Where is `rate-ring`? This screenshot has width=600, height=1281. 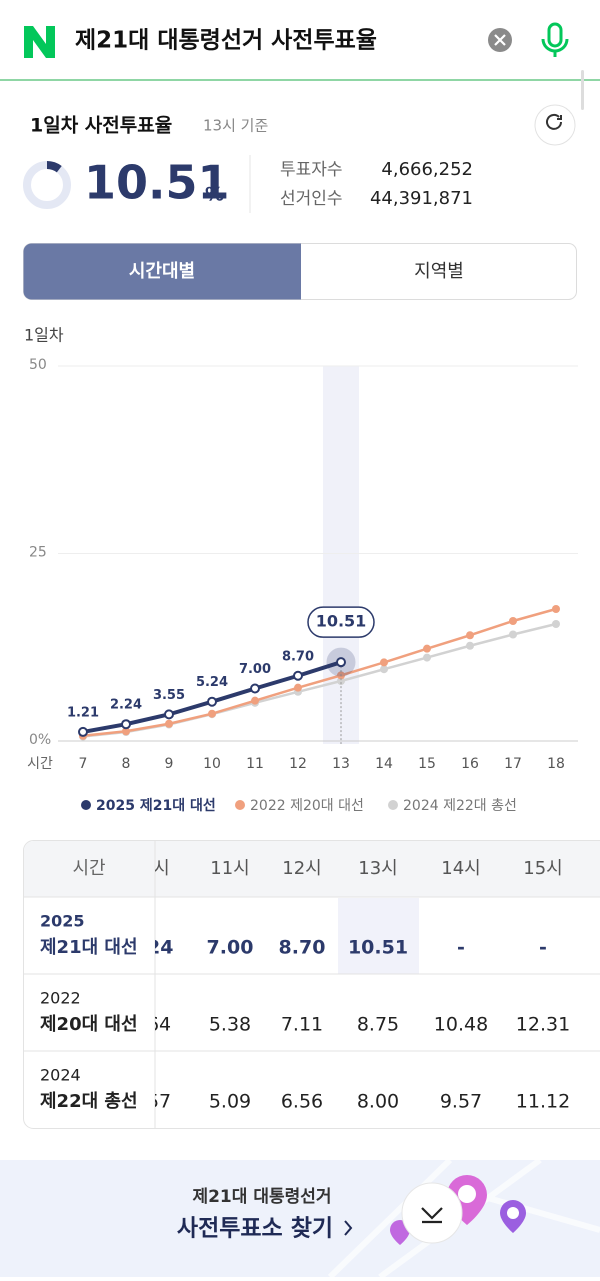
rate-ring is located at coordinates (47, 185).